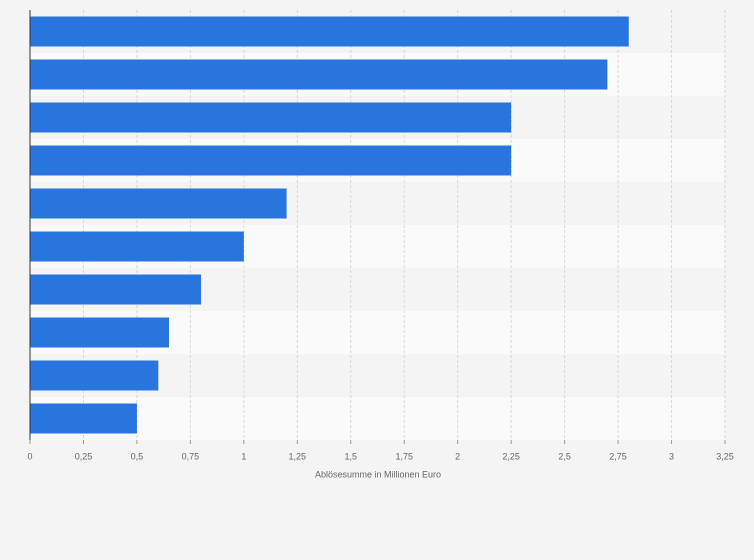 This screenshot has width=754, height=560. What do you see at coordinates (564, 456) in the screenshot?
I see `x-tick-label: 2,5` at bounding box center [564, 456].